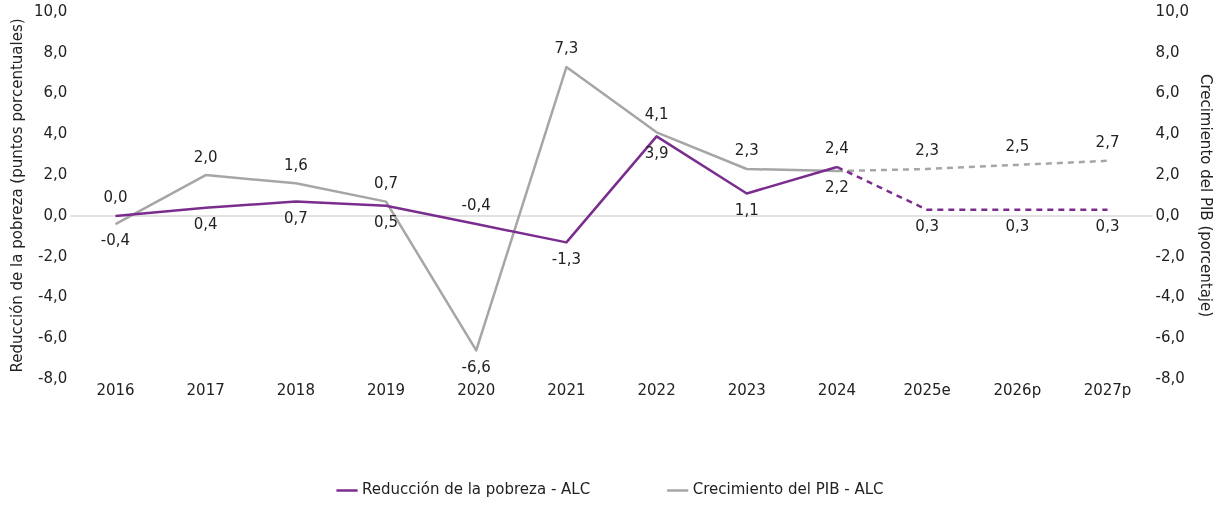 This screenshot has height=513, width=1223. I want to click on legend-label: Crecimiento del PIB - ALC, so click(788, 489).